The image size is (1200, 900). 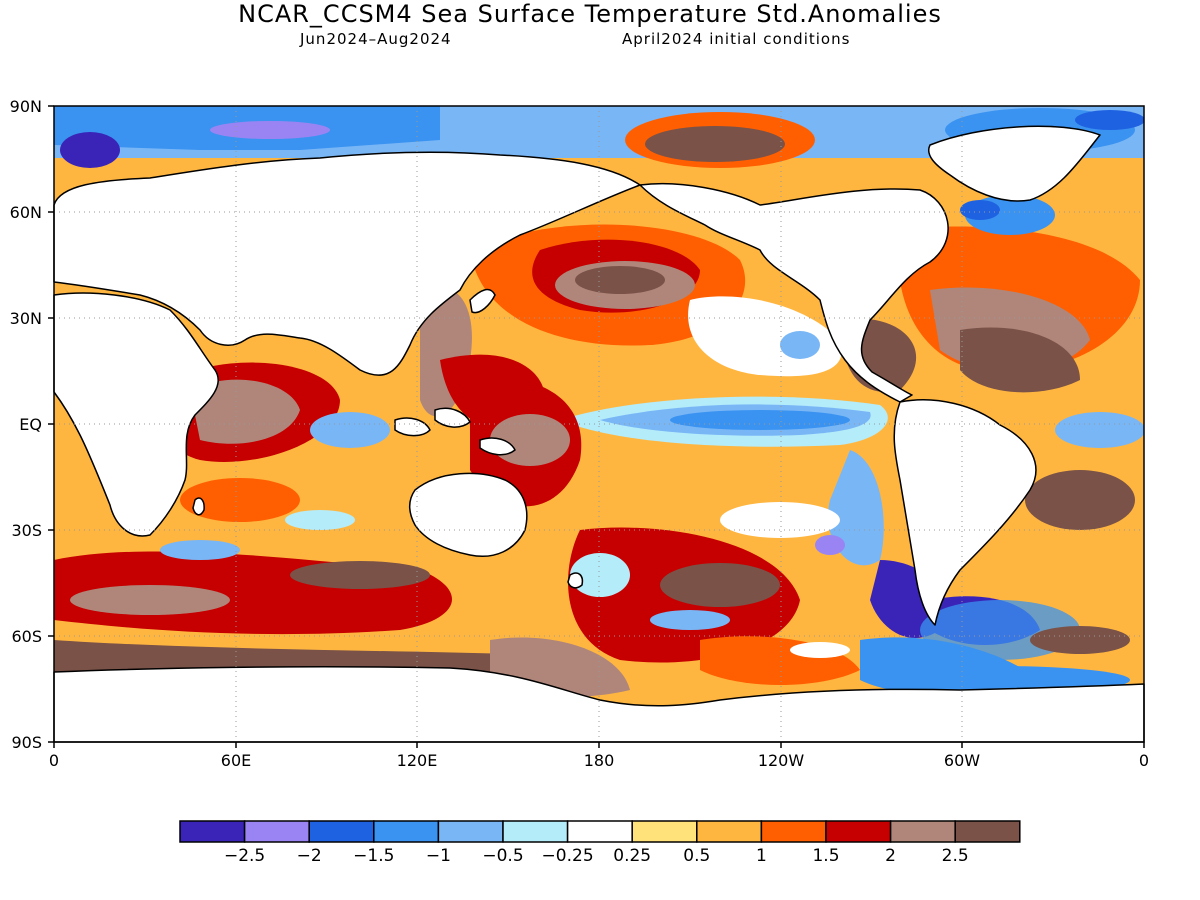 I want to click on legend-label: −1, so click(x=438, y=856).